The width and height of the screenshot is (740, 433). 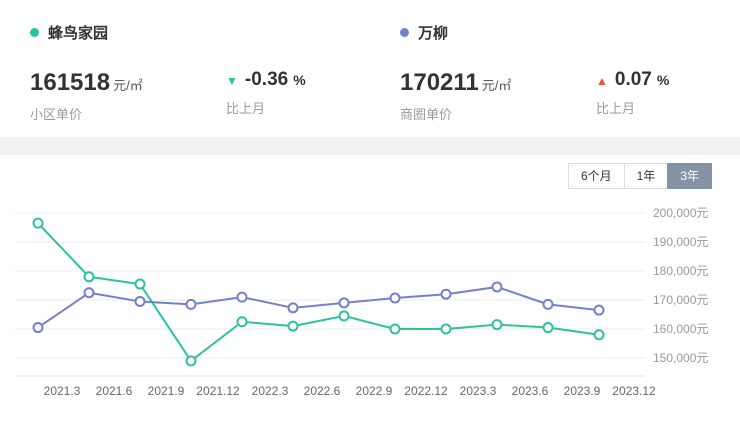 What do you see at coordinates (496, 85) in the screenshot?
I see `district-price-unit: 元/㎡` at bounding box center [496, 85].